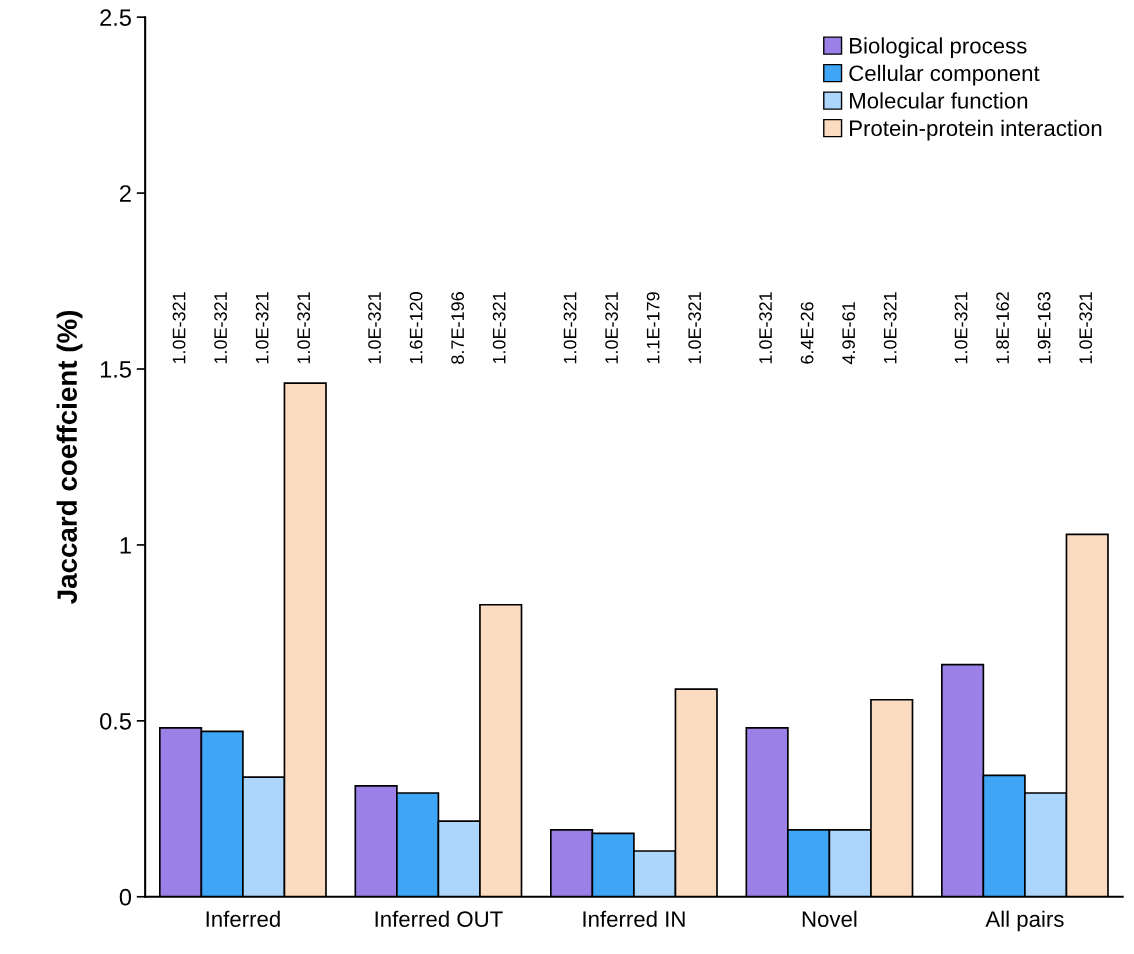 Image resolution: width=1134 pixels, height=954 pixels. I want to click on legend-label: Molecular function, so click(939, 100).